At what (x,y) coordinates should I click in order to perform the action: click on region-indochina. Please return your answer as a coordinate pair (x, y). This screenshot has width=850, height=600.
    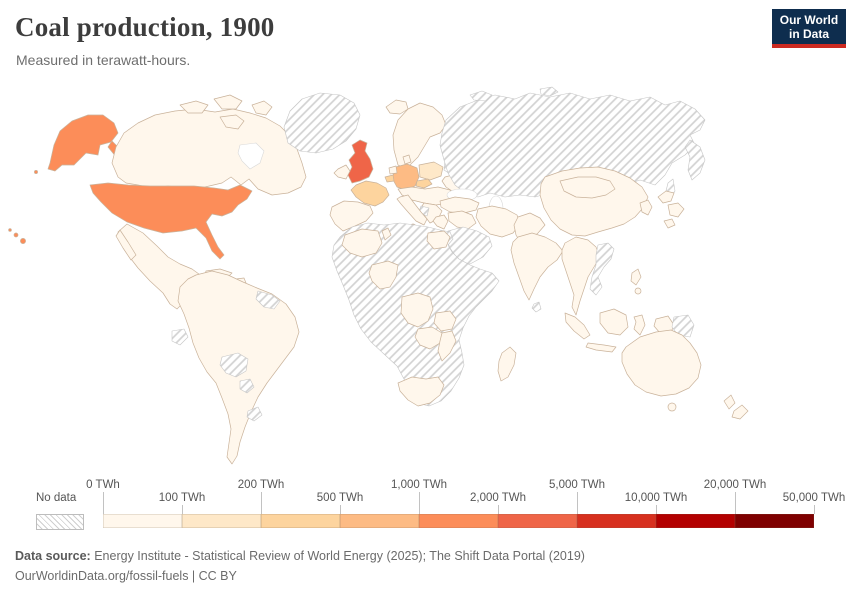
    Looking at the image, I should click on (602, 269).